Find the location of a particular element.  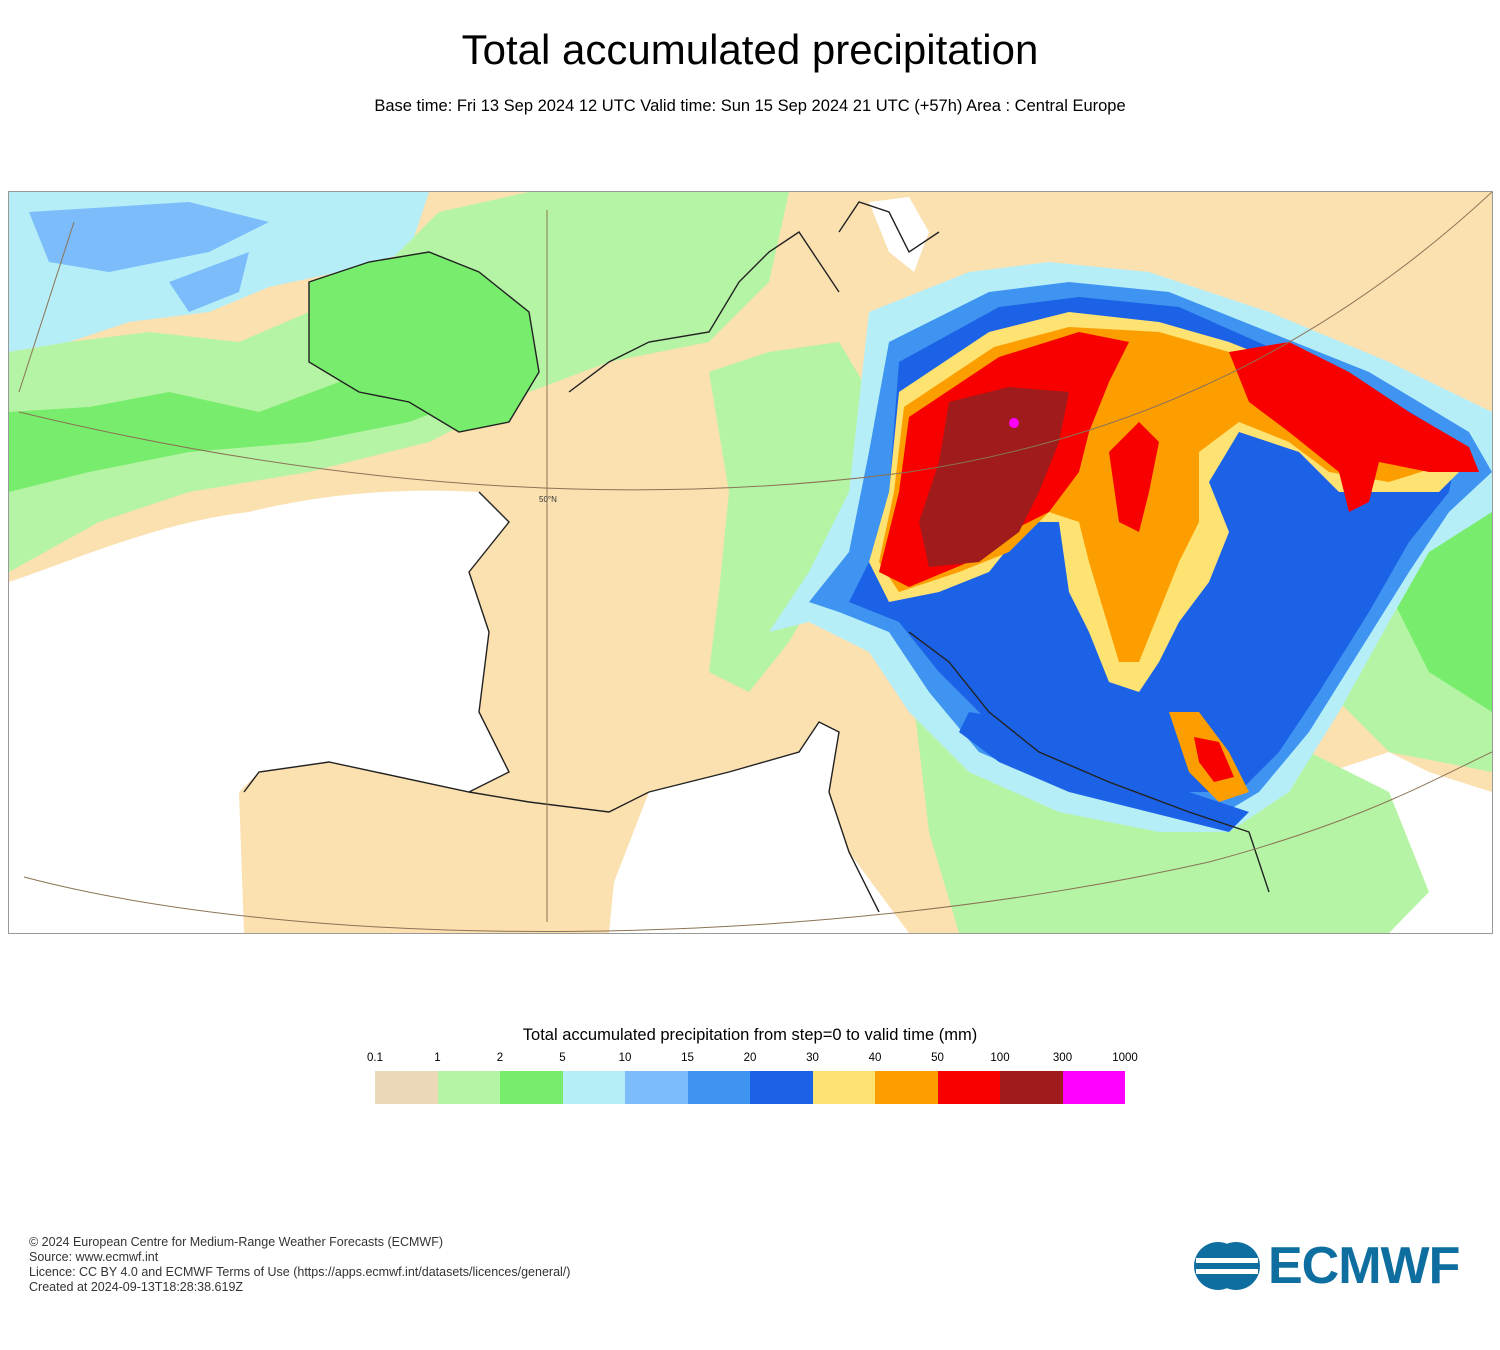

storm-red-east is located at coordinates (1354, 427).